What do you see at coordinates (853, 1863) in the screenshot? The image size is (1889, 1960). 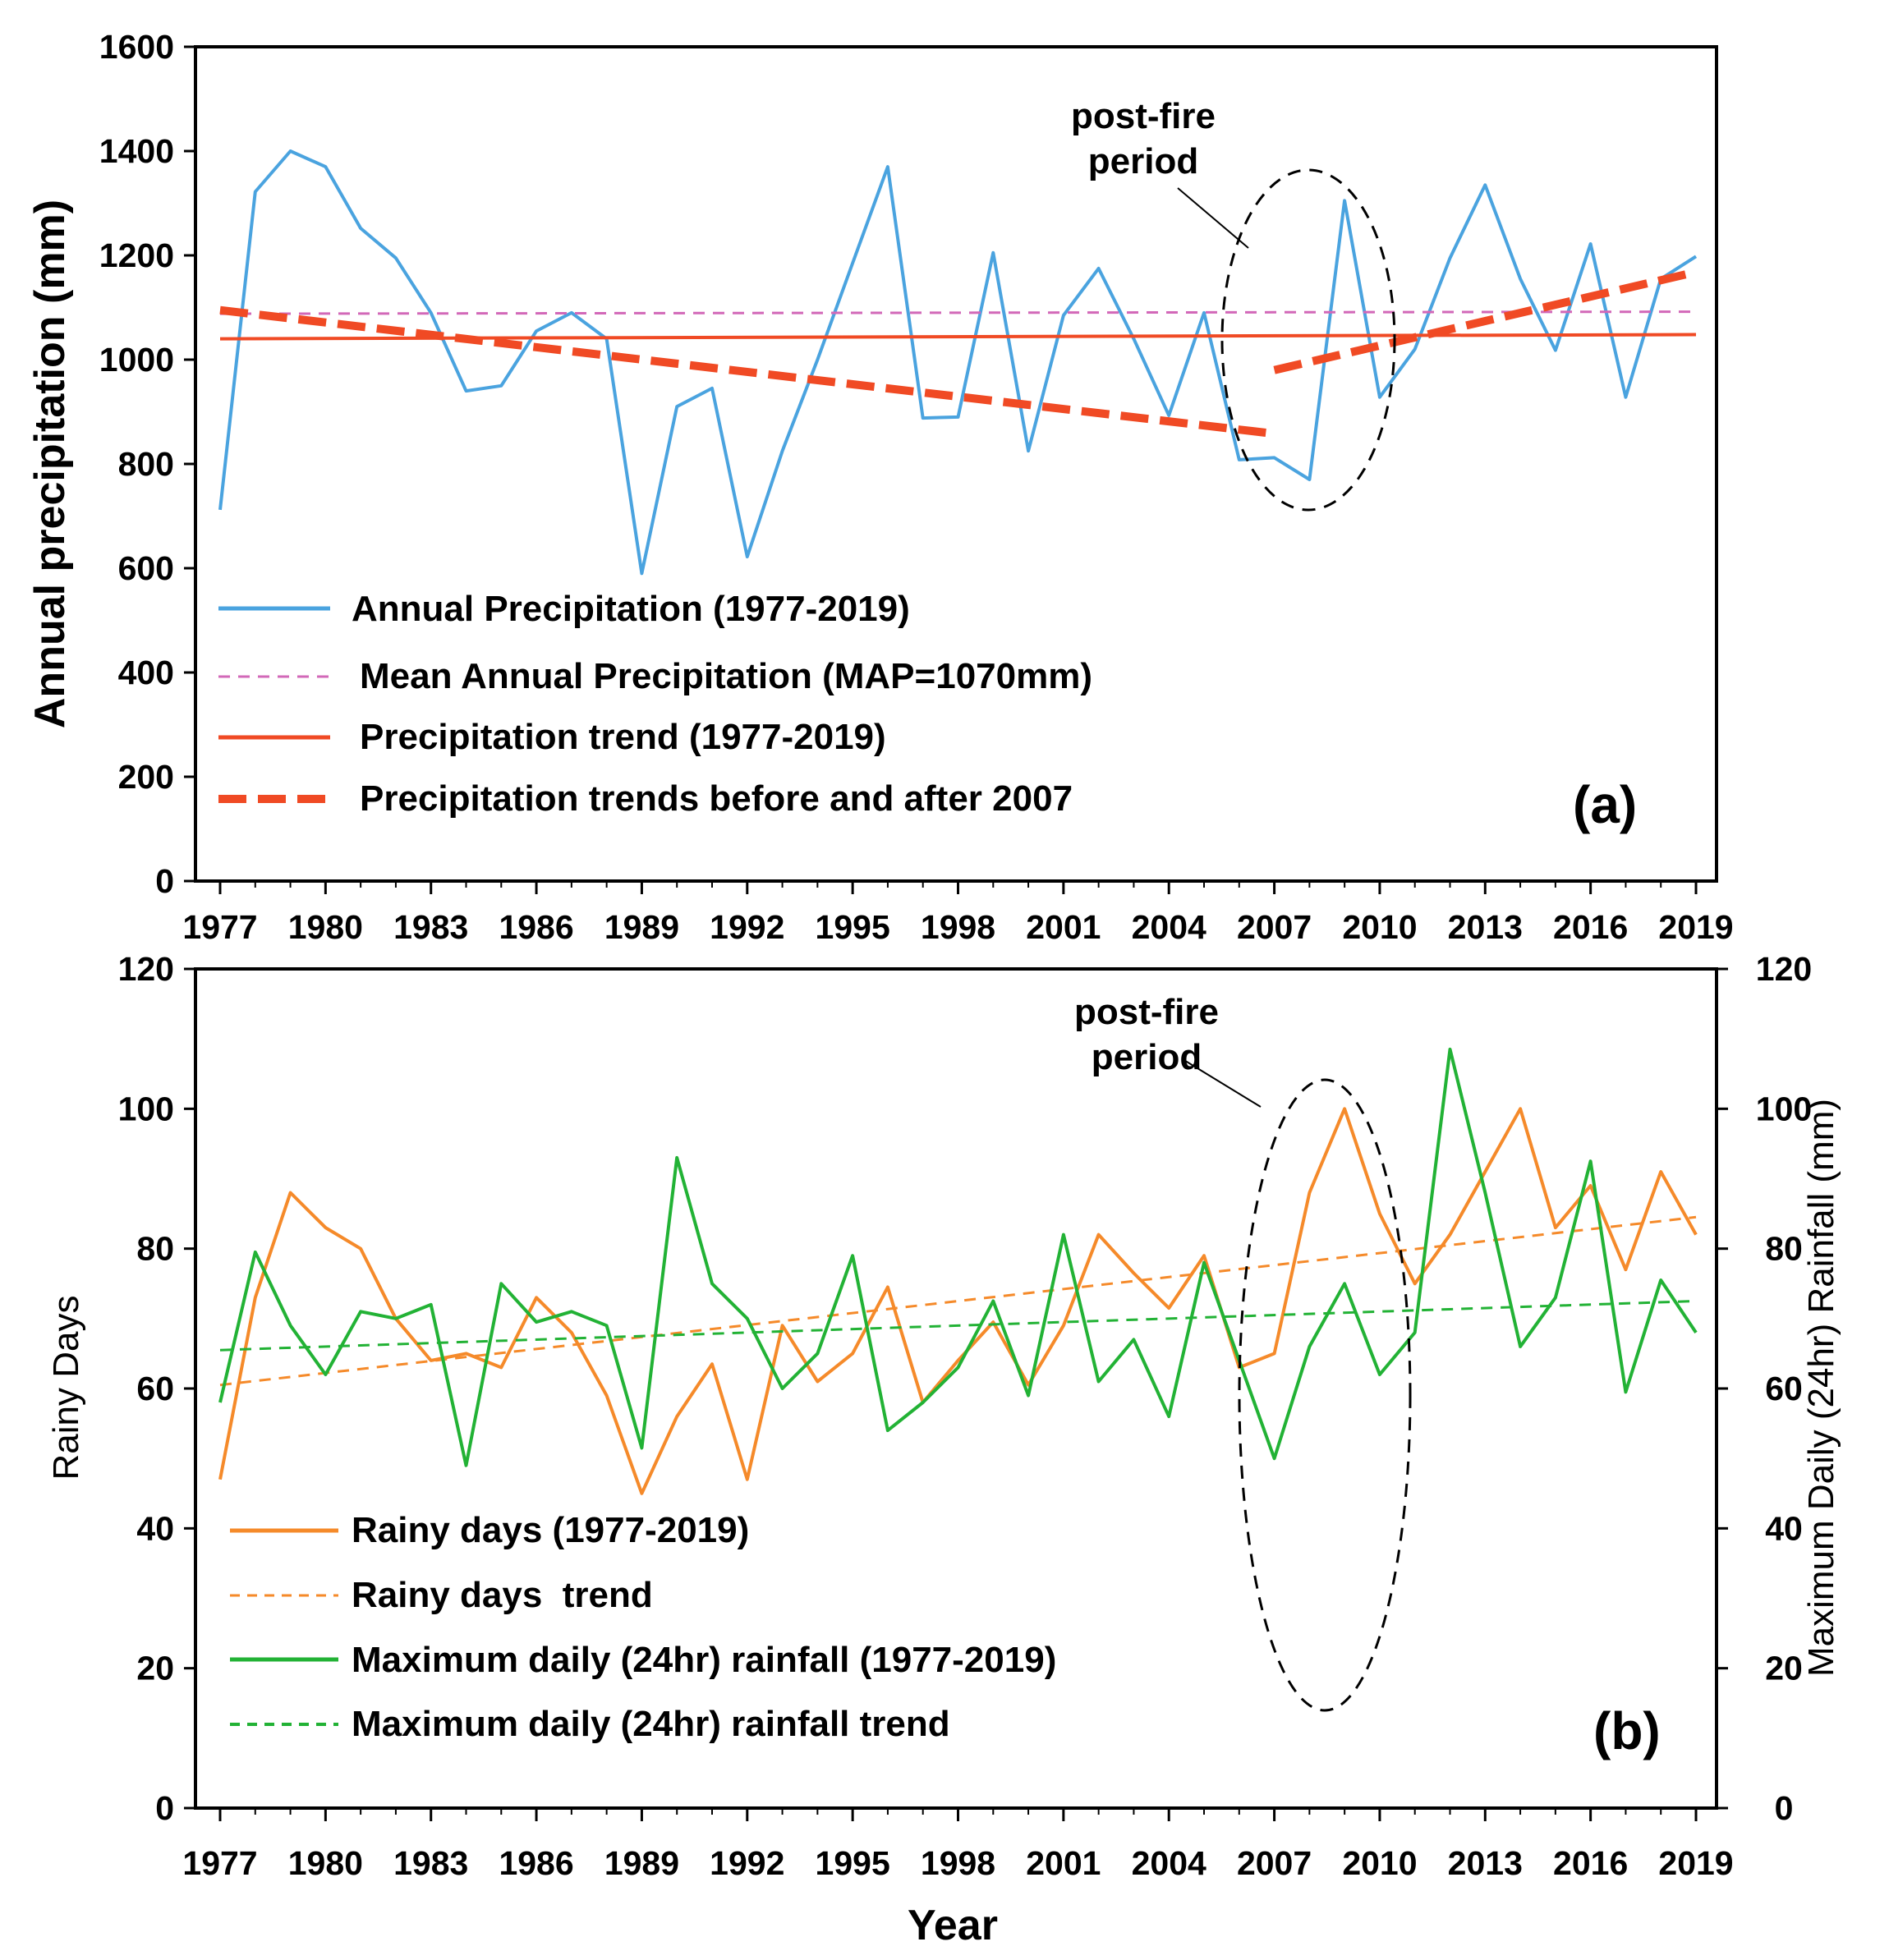 I see `panel-b-xtick-label-6: 1995` at bounding box center [853, 1863].